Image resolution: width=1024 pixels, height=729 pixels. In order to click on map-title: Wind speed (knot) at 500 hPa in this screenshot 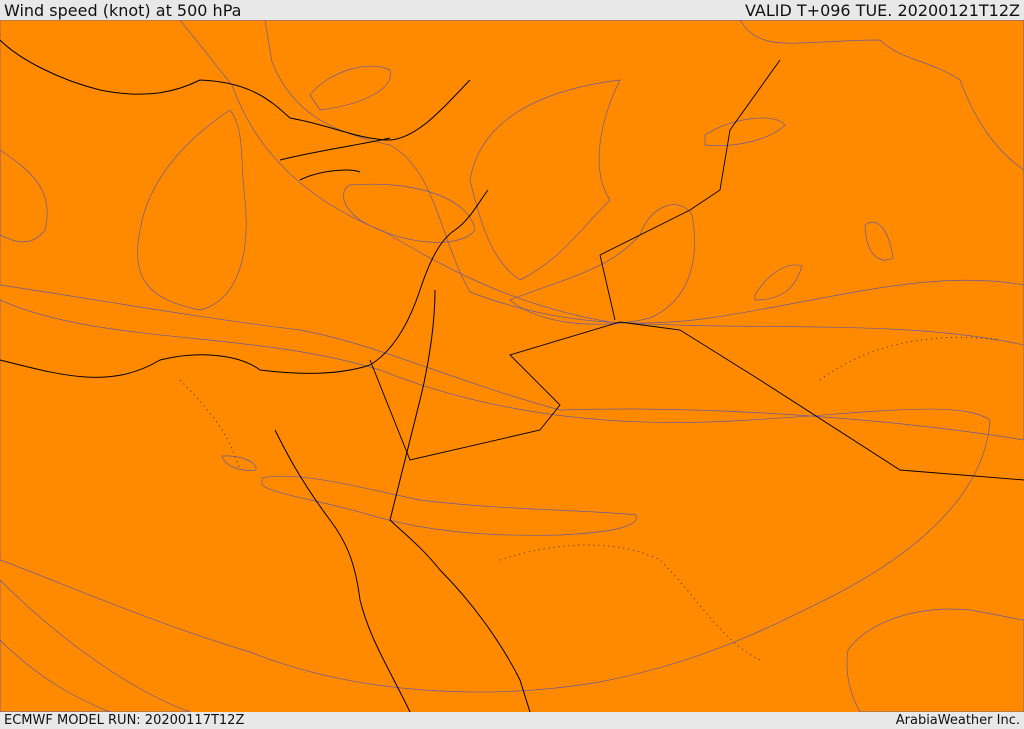, I will do `click(123, 10)`.